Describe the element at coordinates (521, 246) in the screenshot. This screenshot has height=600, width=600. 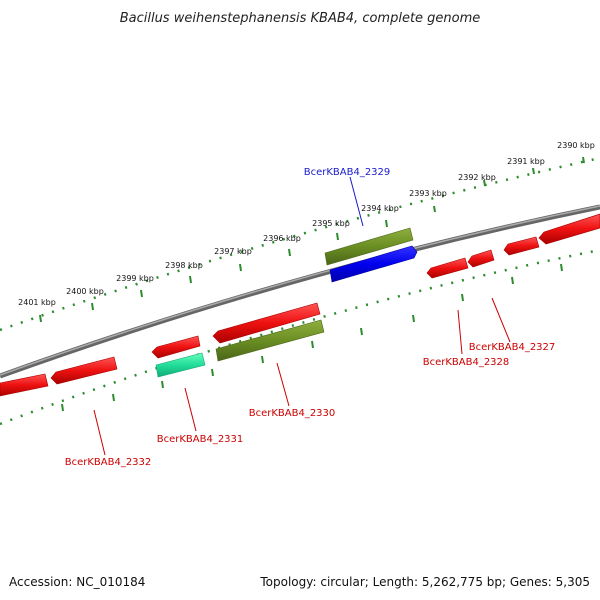
I see `gene-BcerKBAB4_2327-feature` at that location.